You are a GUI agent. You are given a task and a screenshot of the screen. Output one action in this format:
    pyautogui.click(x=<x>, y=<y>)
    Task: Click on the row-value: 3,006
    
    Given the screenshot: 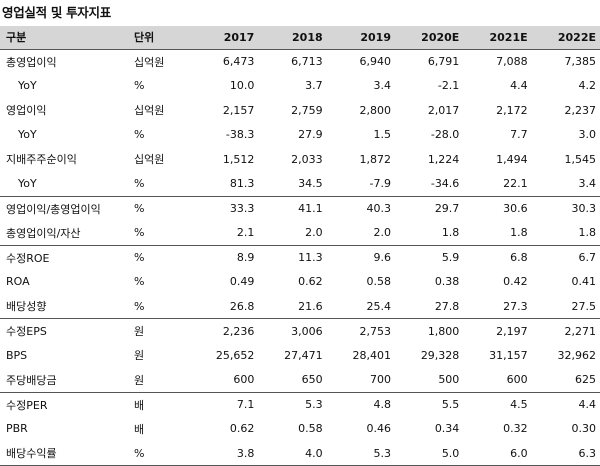 What is the action you would take?
    pyautogui.click(x=292, y=330)
    